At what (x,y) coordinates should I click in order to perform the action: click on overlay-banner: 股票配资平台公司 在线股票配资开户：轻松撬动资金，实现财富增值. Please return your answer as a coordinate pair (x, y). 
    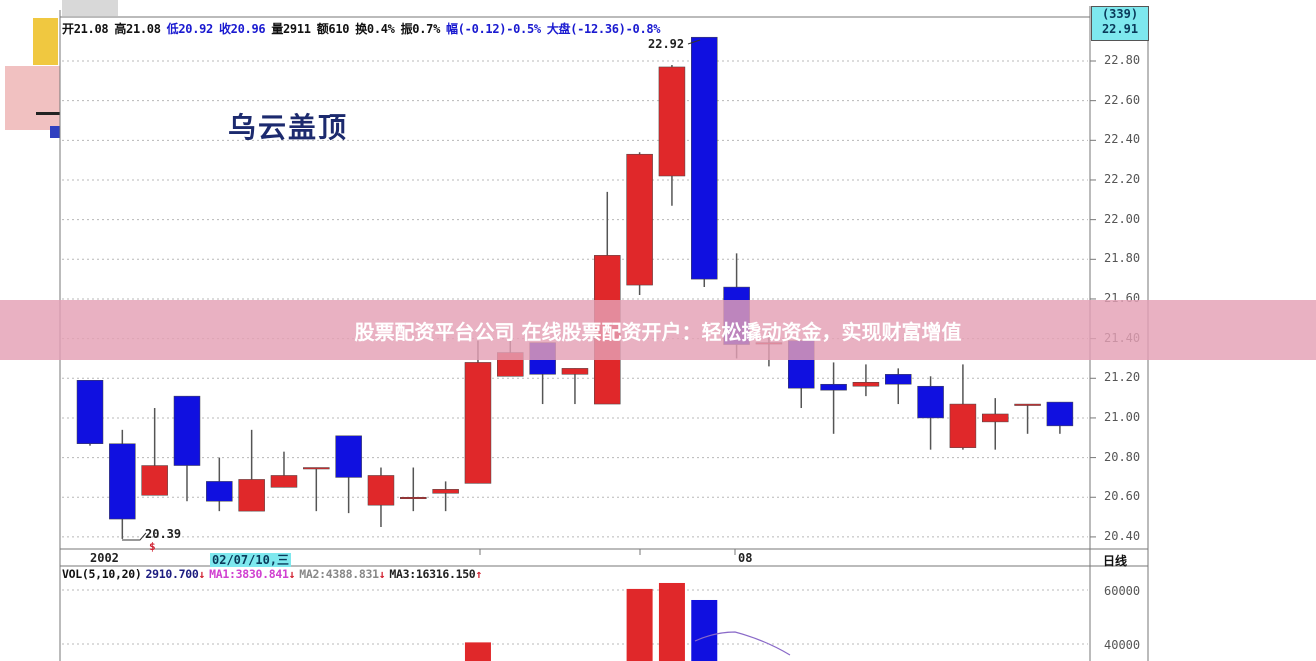
    Looking at the image, I should click on (658, 330).